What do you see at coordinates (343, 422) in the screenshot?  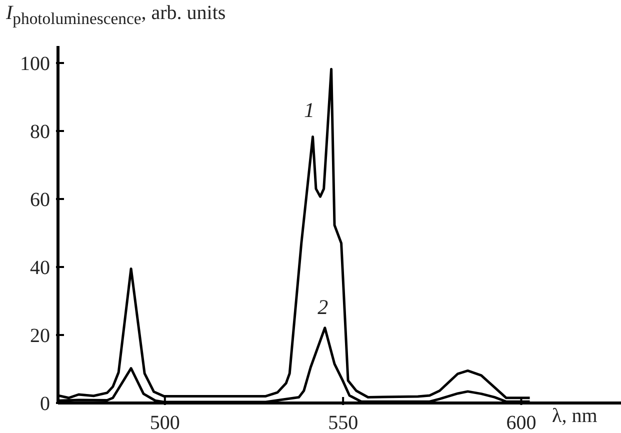 I see `x-tick-label: 550` at bounding box center [343, 422].